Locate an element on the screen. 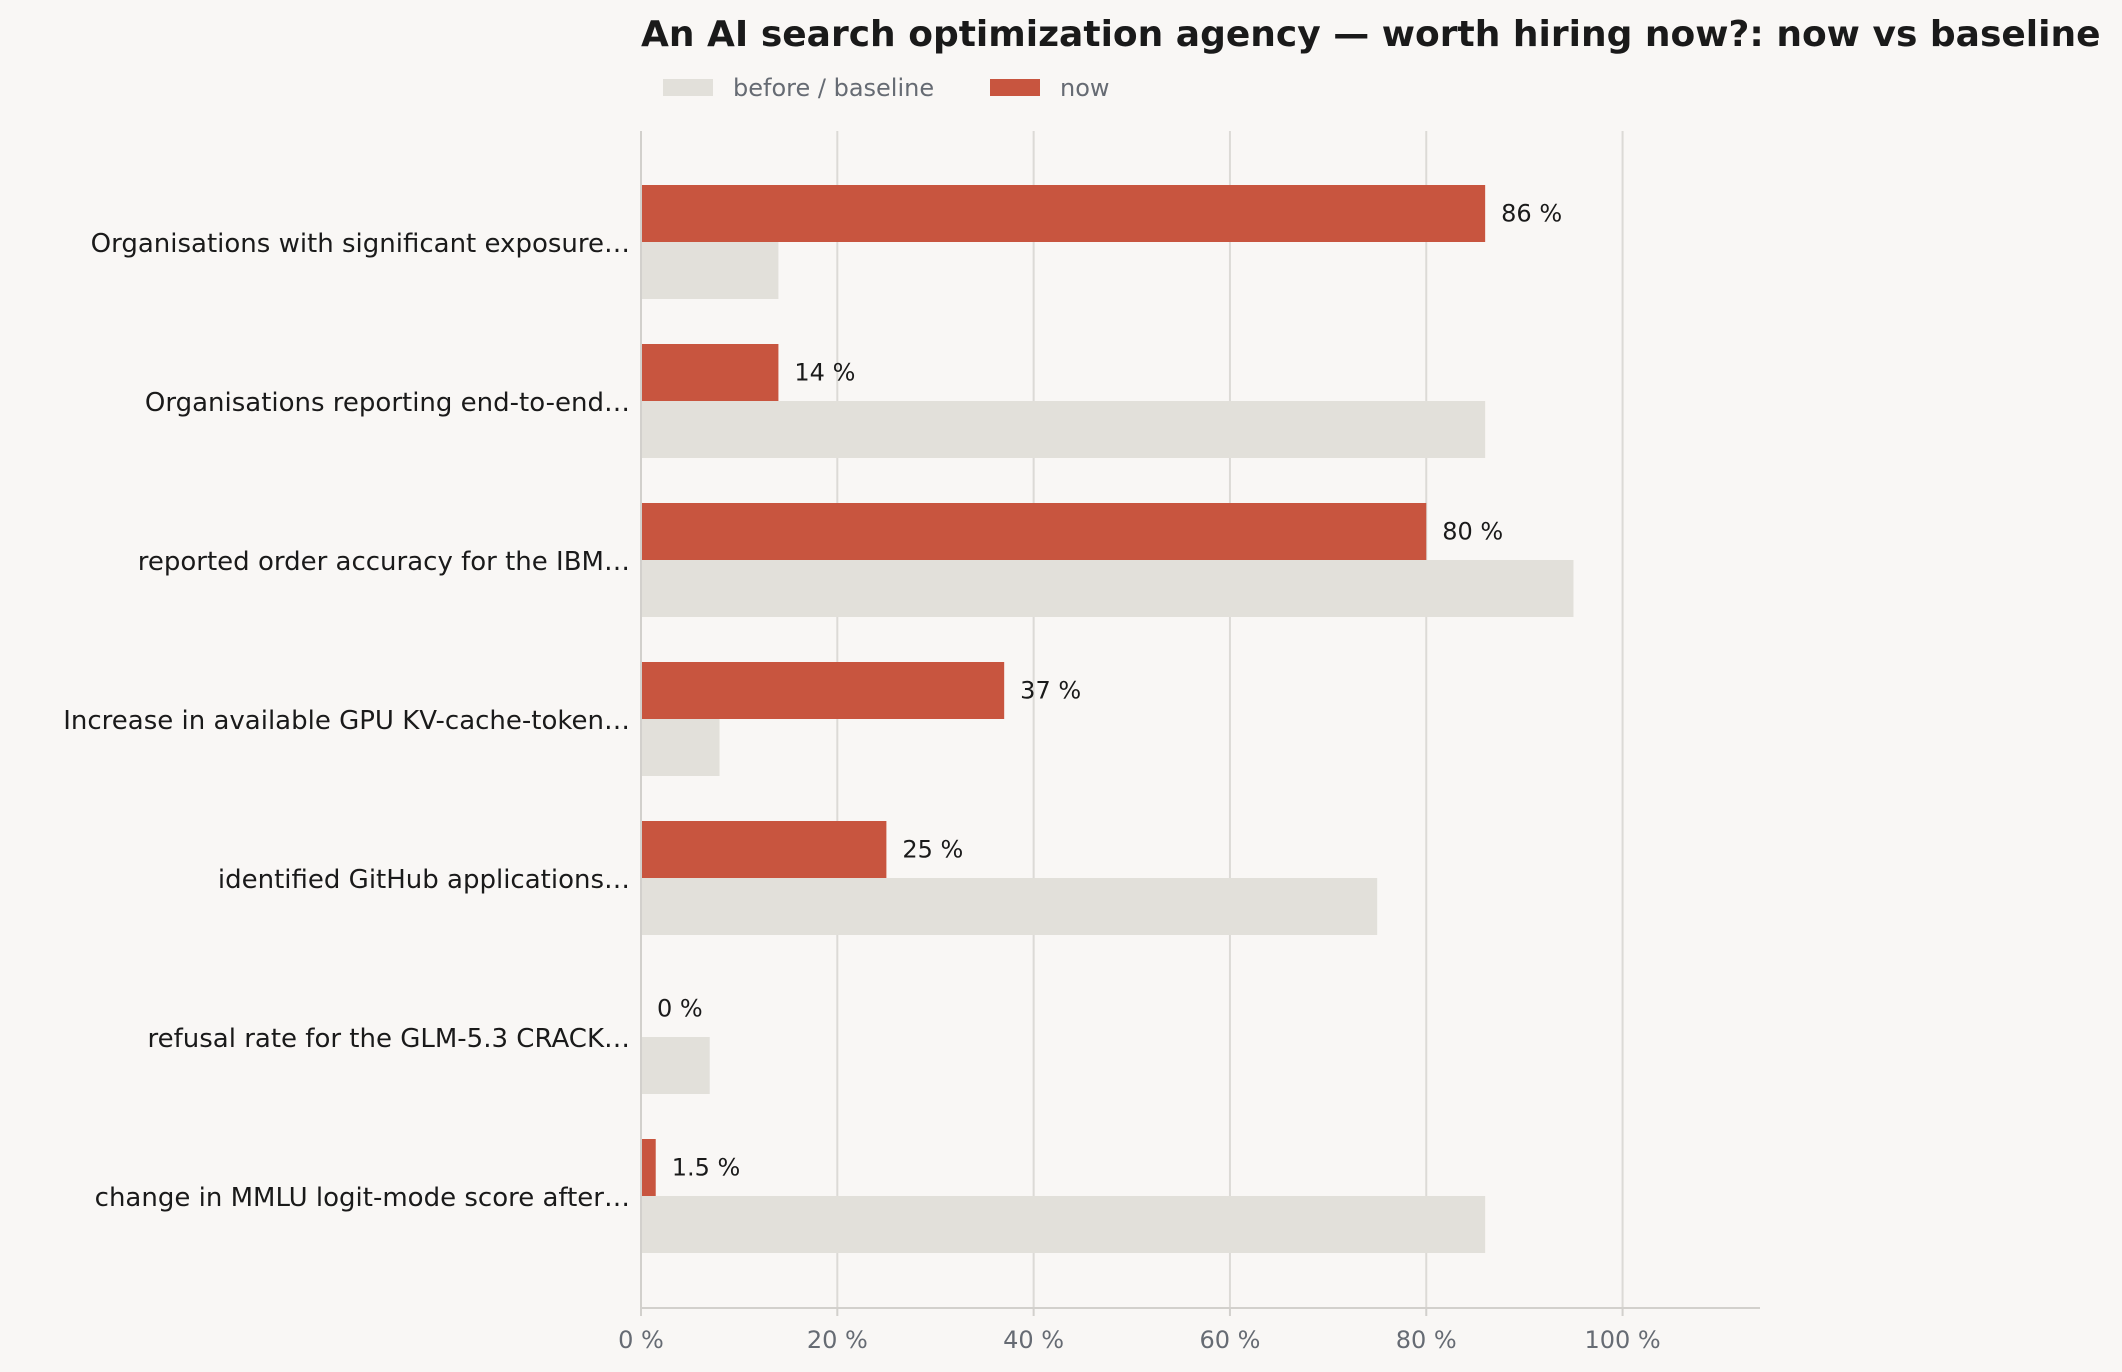  value-label: 86 % is located at coordinates (1531, 214).